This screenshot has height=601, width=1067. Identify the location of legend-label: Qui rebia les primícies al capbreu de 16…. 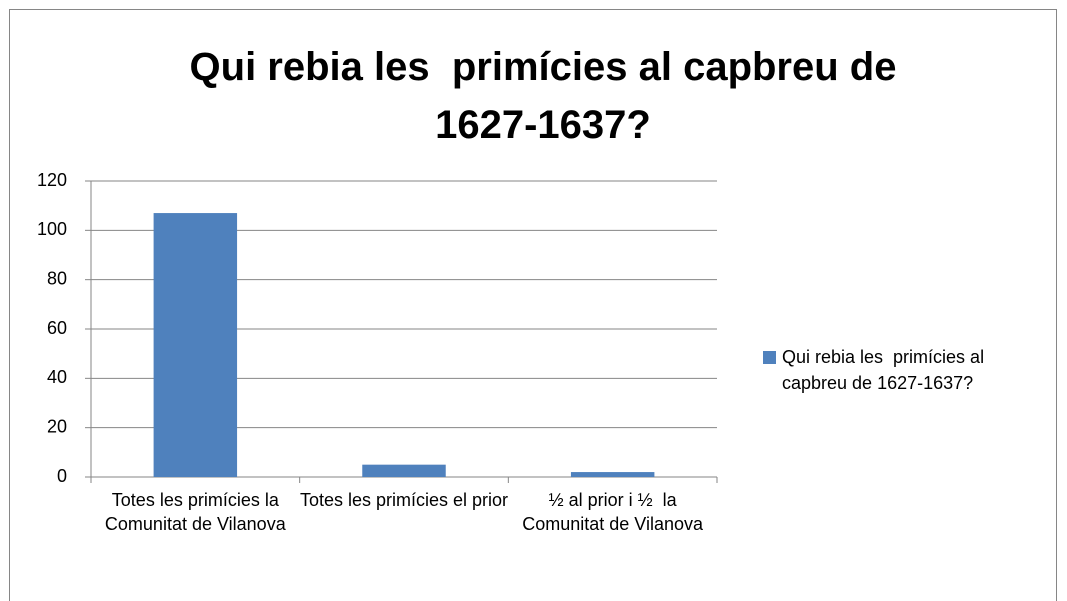
(886, 370).